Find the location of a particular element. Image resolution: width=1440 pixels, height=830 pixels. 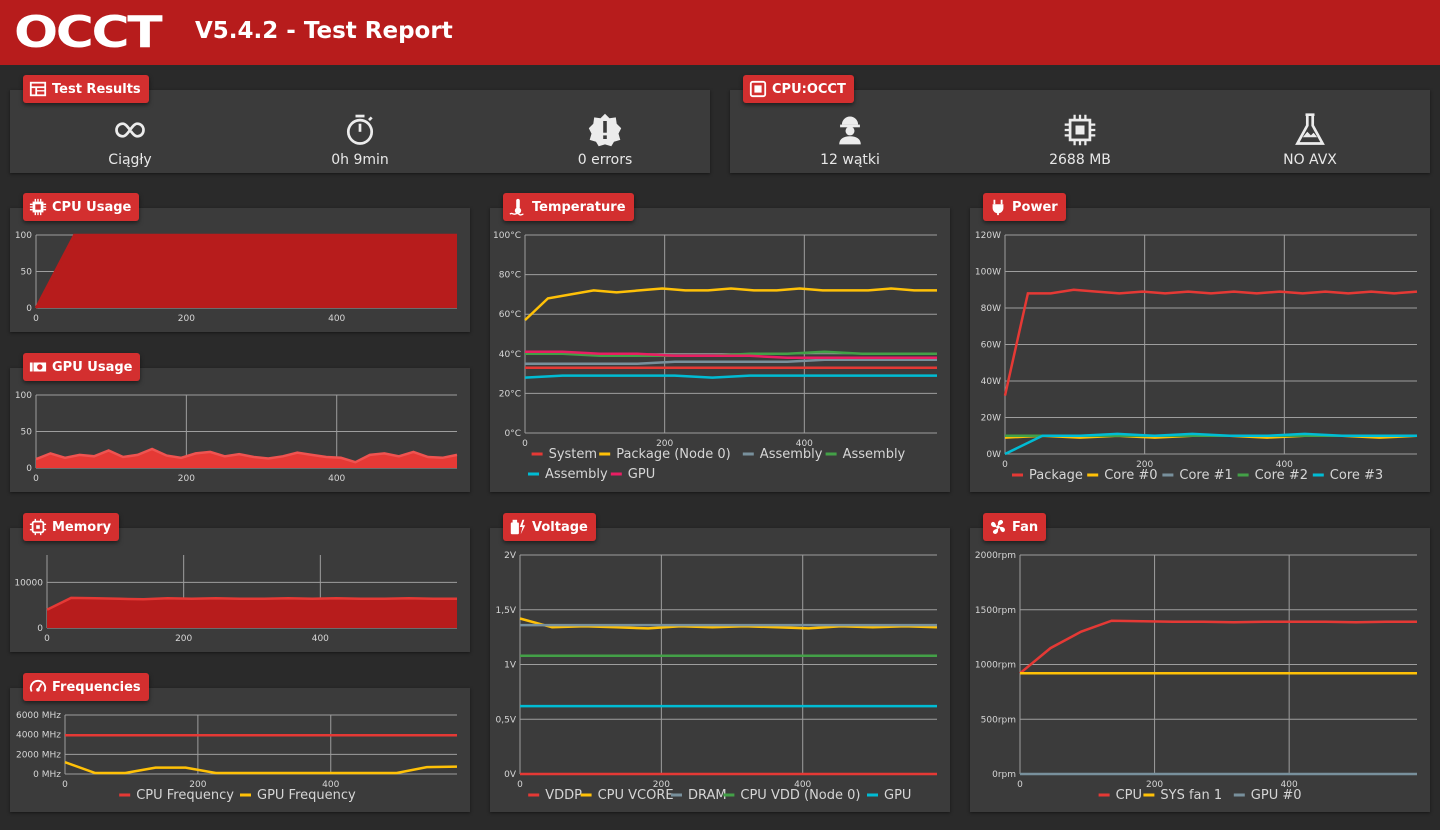

cpu-series-line is located at coordinates (1218, 647).